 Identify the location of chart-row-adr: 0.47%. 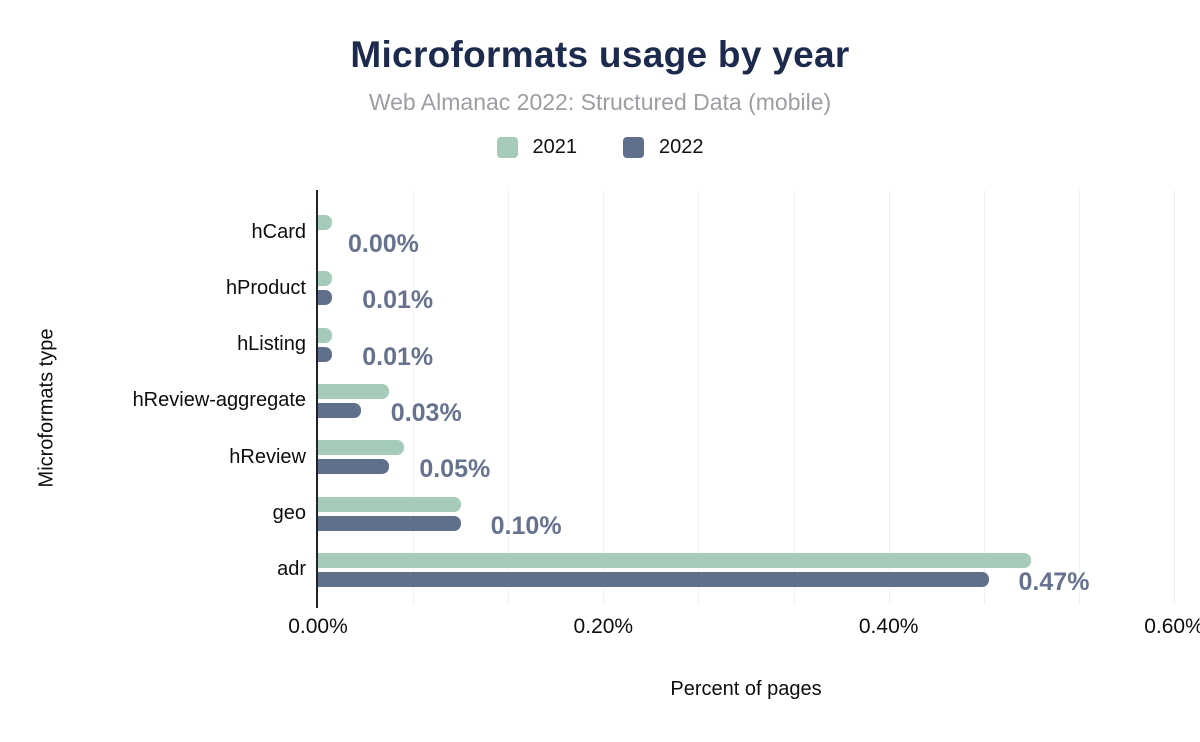
(746, 570).